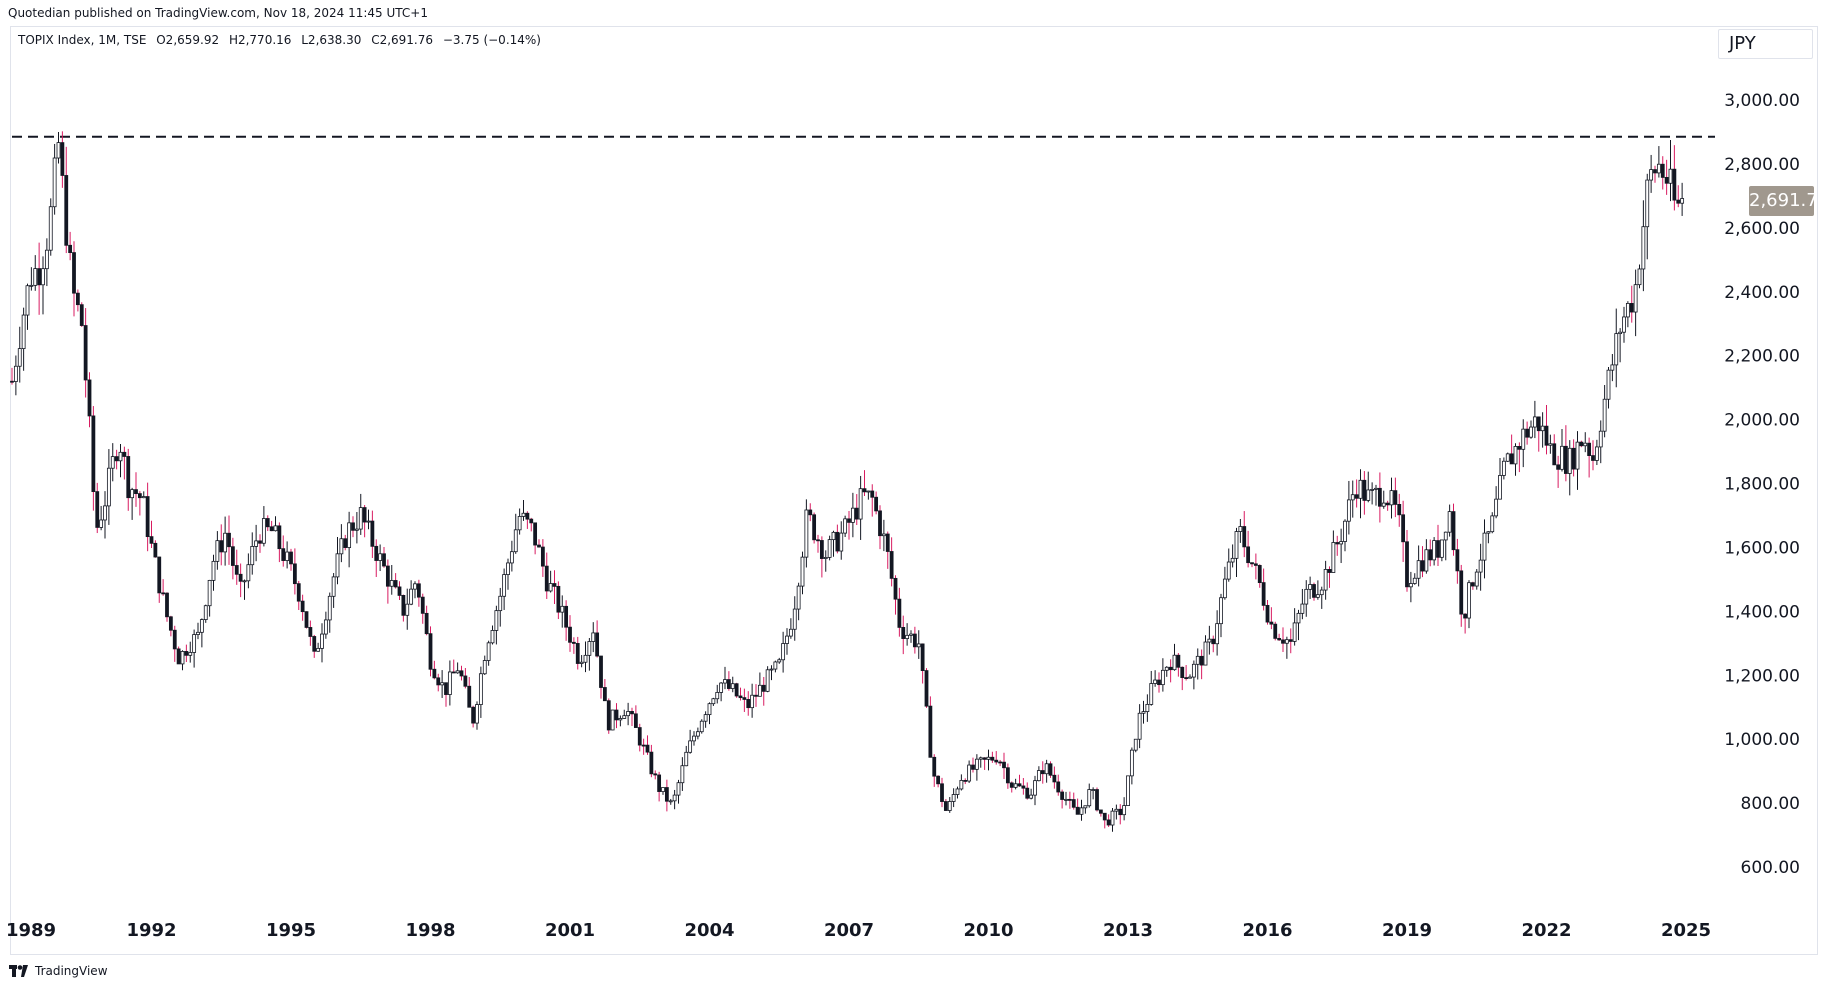  What do you see at coordinates (1762, 293) in the screenshot?
I see `y-tick-label: 2,400.00` at bounding box center [1762, 293].